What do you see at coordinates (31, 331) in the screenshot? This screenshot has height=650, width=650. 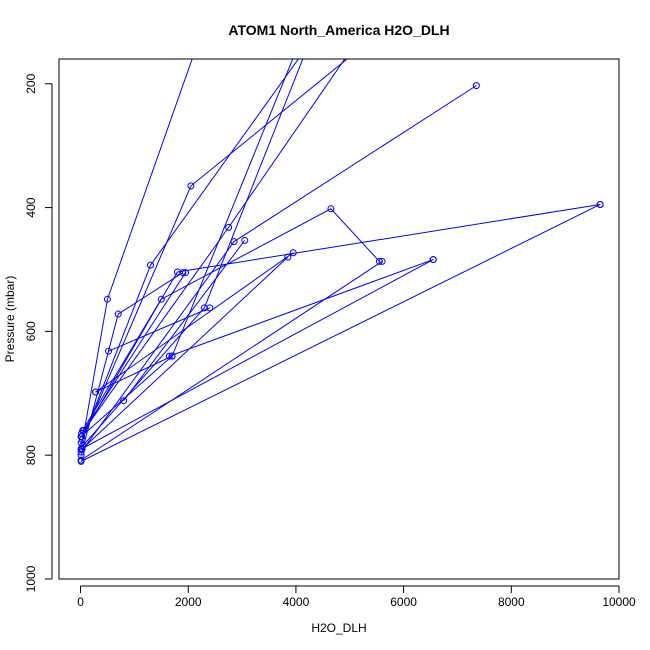 I see `y-tick-label: 600` at bounding box center [31, 331].